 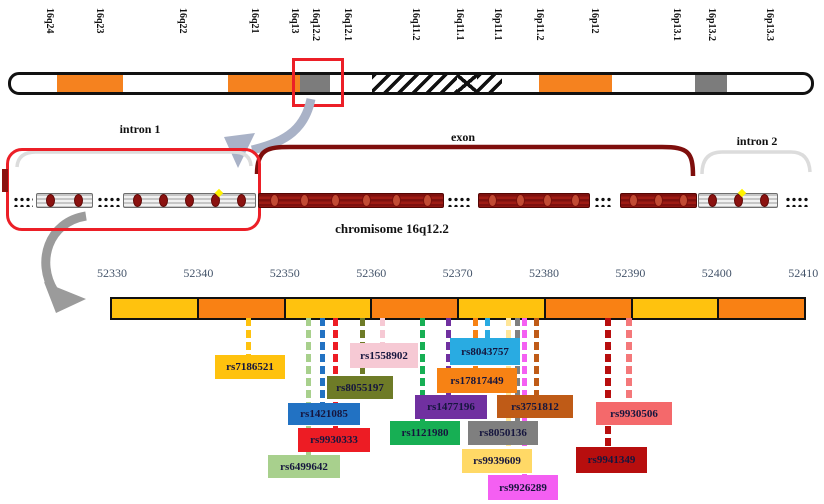 What do you see at coordinates (308, 386) in the screenshot?
I see `snp-line-rs6499642` at bounding box center [308, 386].